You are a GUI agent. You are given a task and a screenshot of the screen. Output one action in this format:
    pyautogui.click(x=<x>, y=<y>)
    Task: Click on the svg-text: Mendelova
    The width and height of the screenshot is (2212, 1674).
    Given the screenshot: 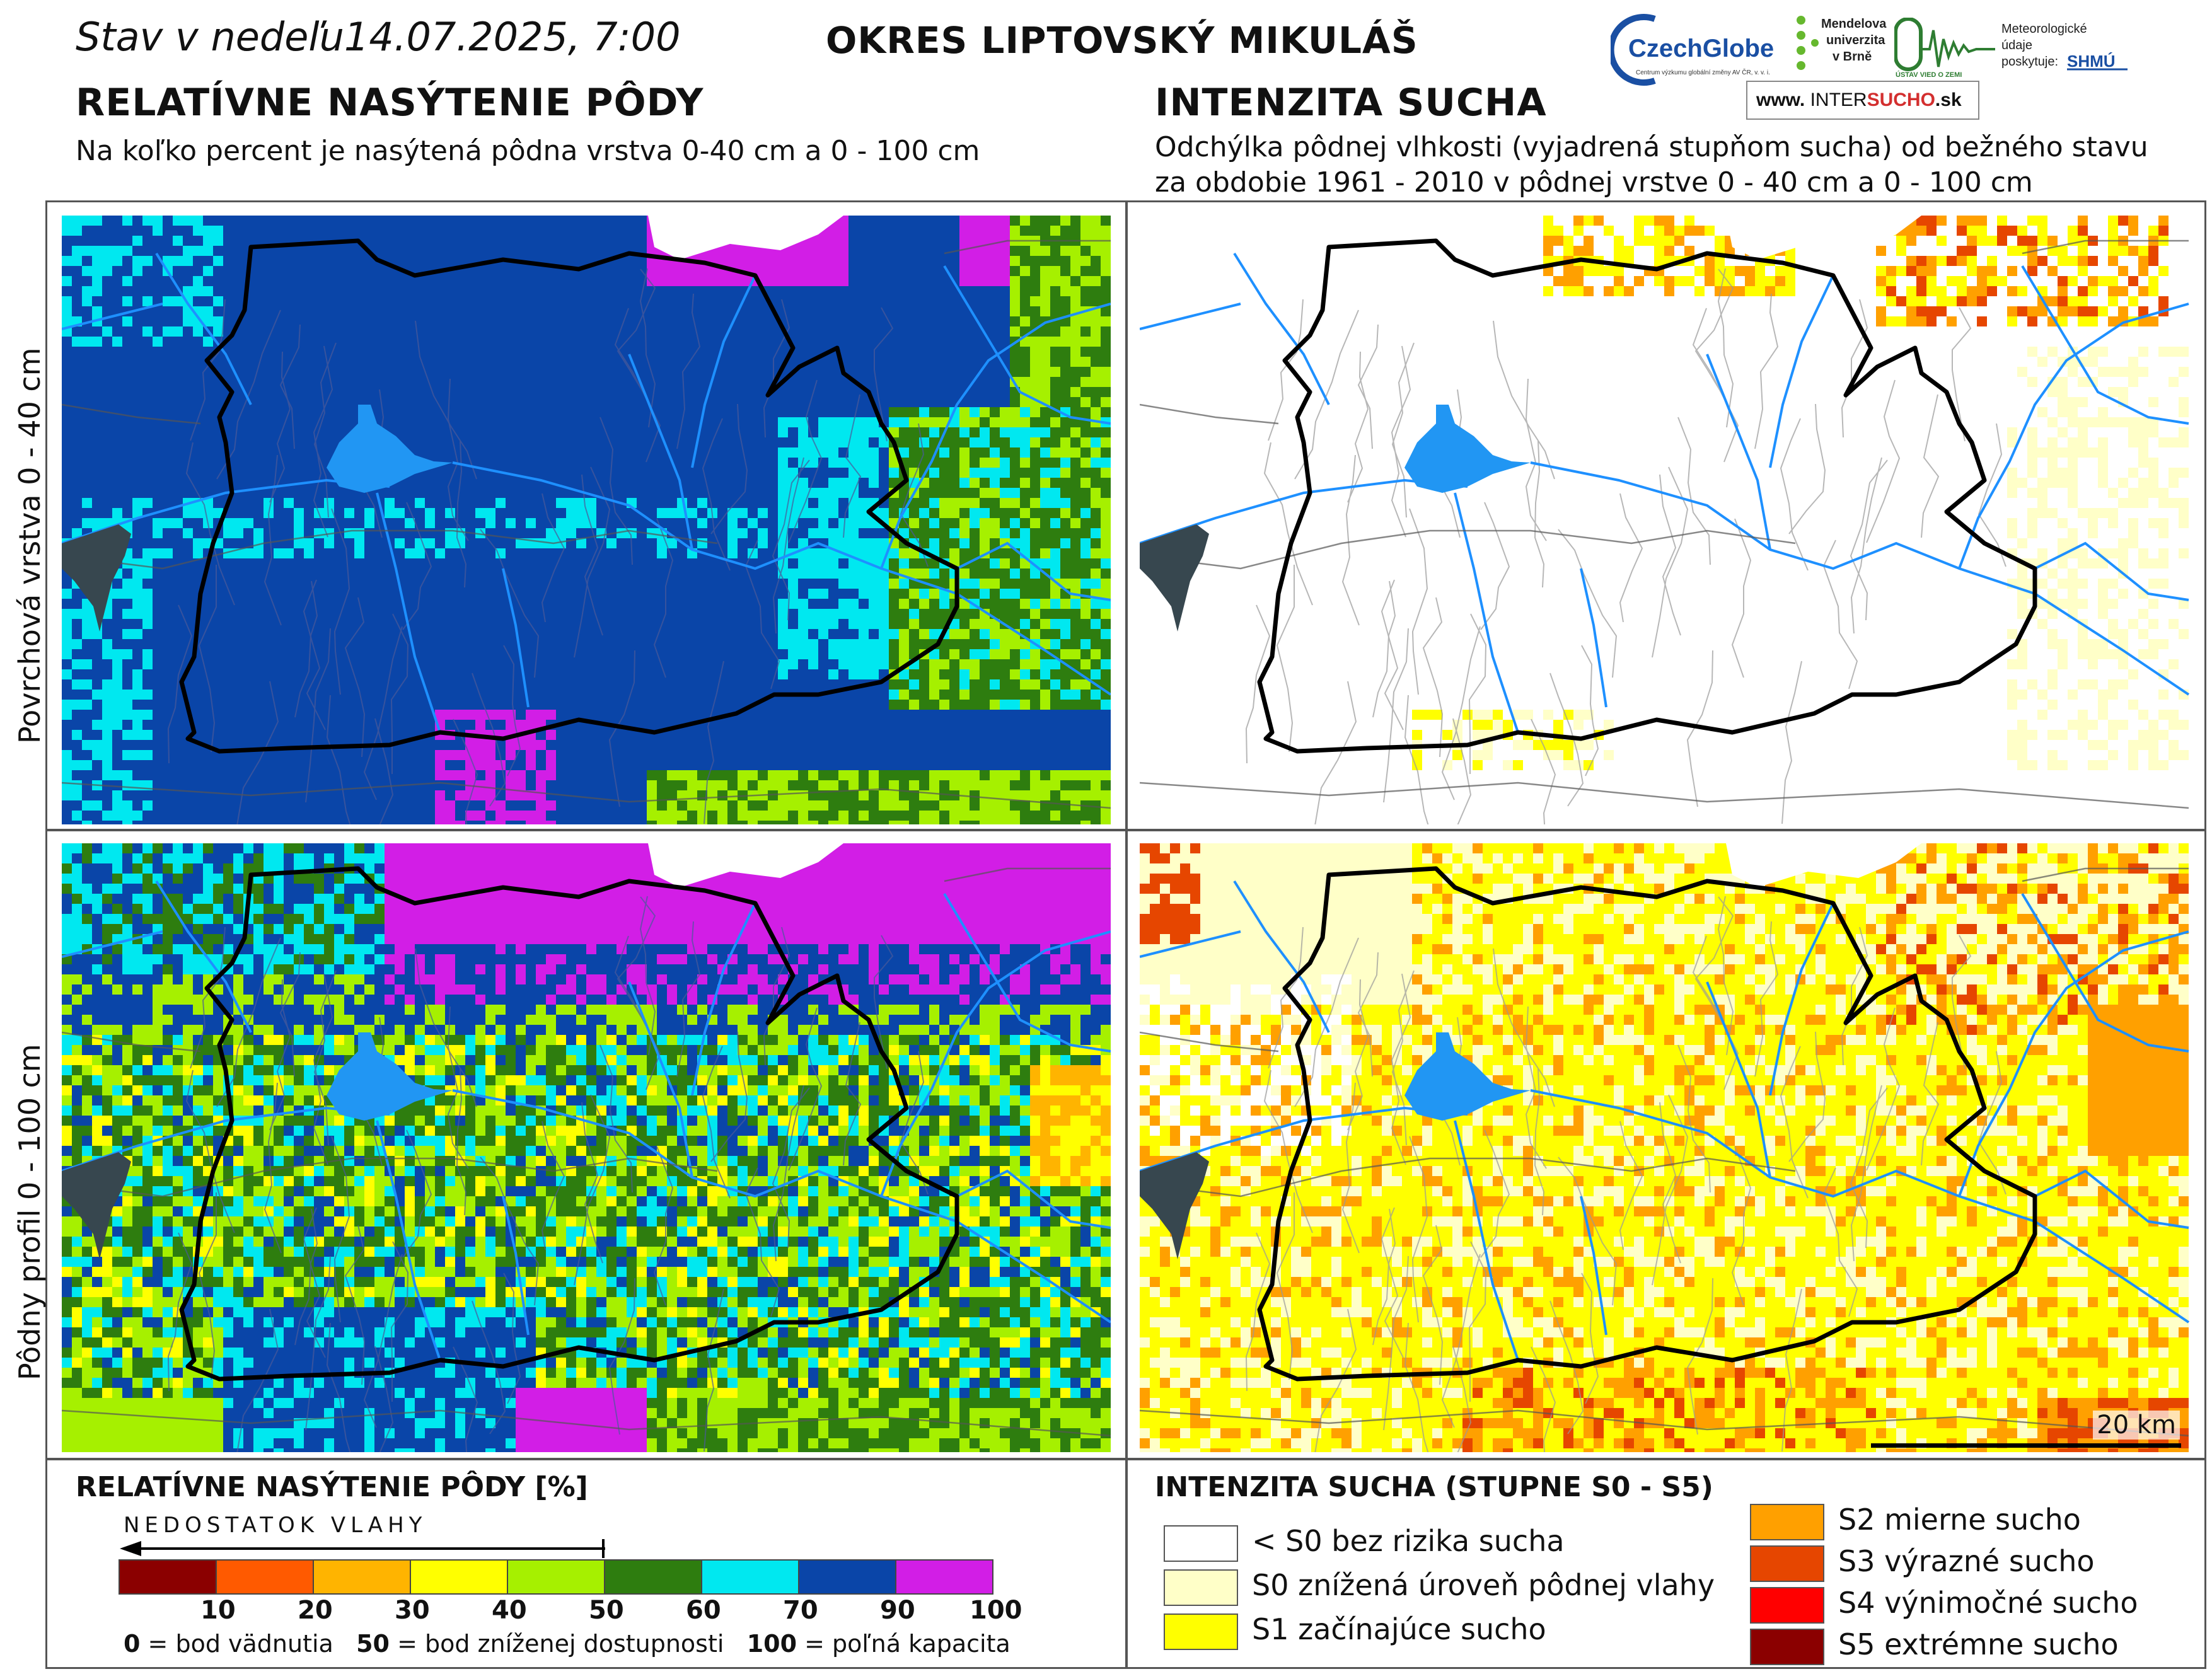 What is the action you would take?
    pyautogui.click(x=1854, y=24)
    